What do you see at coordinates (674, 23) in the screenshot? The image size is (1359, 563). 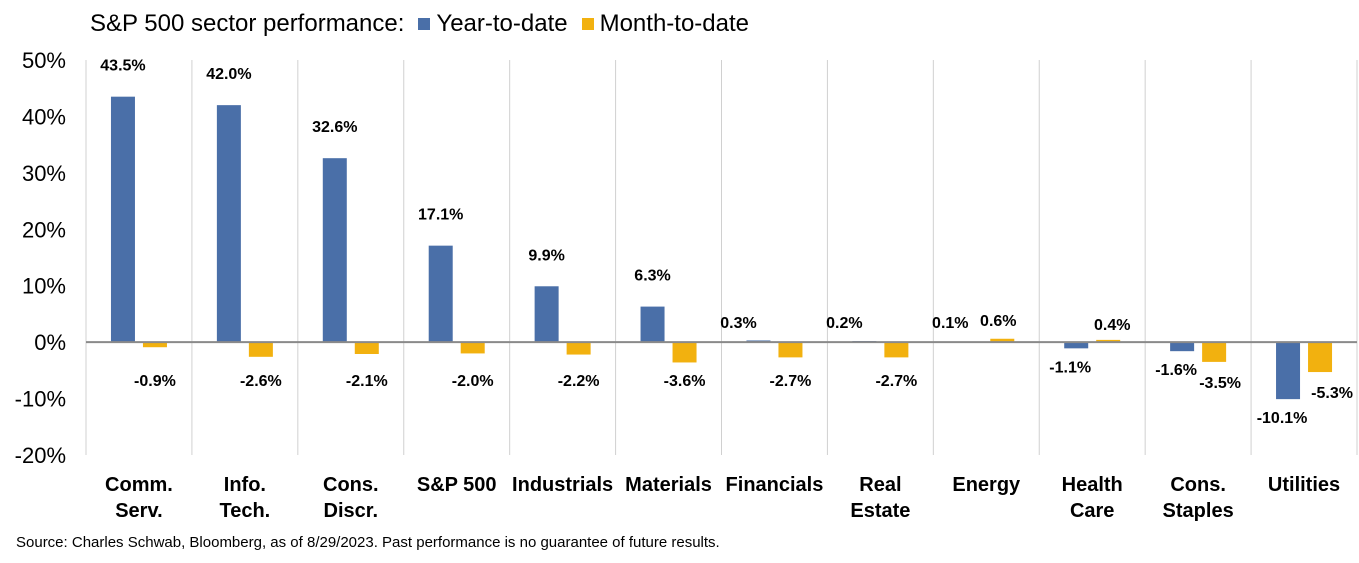 I see `legend-label-mtd: Month-to-date` at bounding box center [674, 23].